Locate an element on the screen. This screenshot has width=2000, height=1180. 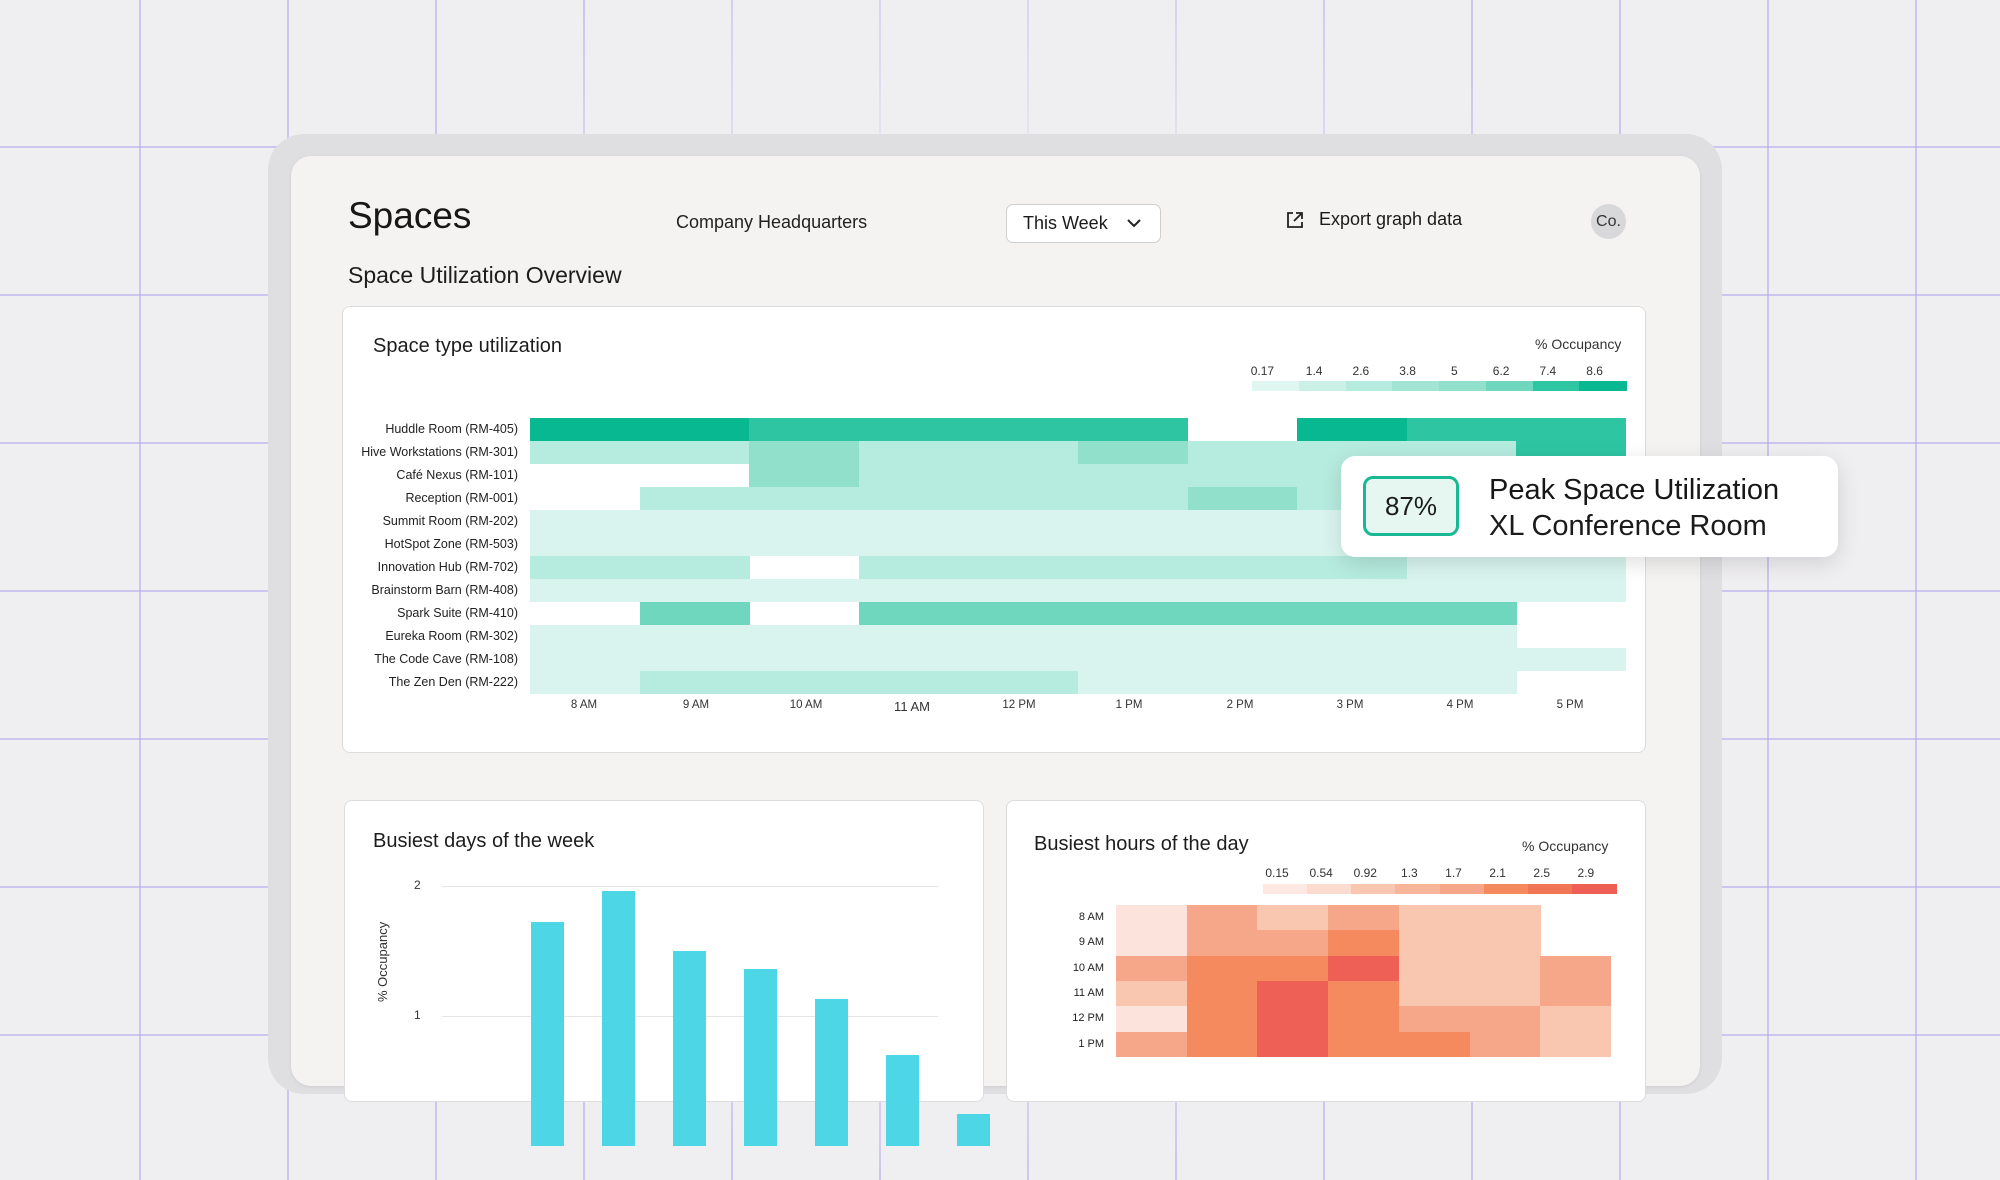
section-title: Space Utilization Overview is located at coordinates (485, 275).